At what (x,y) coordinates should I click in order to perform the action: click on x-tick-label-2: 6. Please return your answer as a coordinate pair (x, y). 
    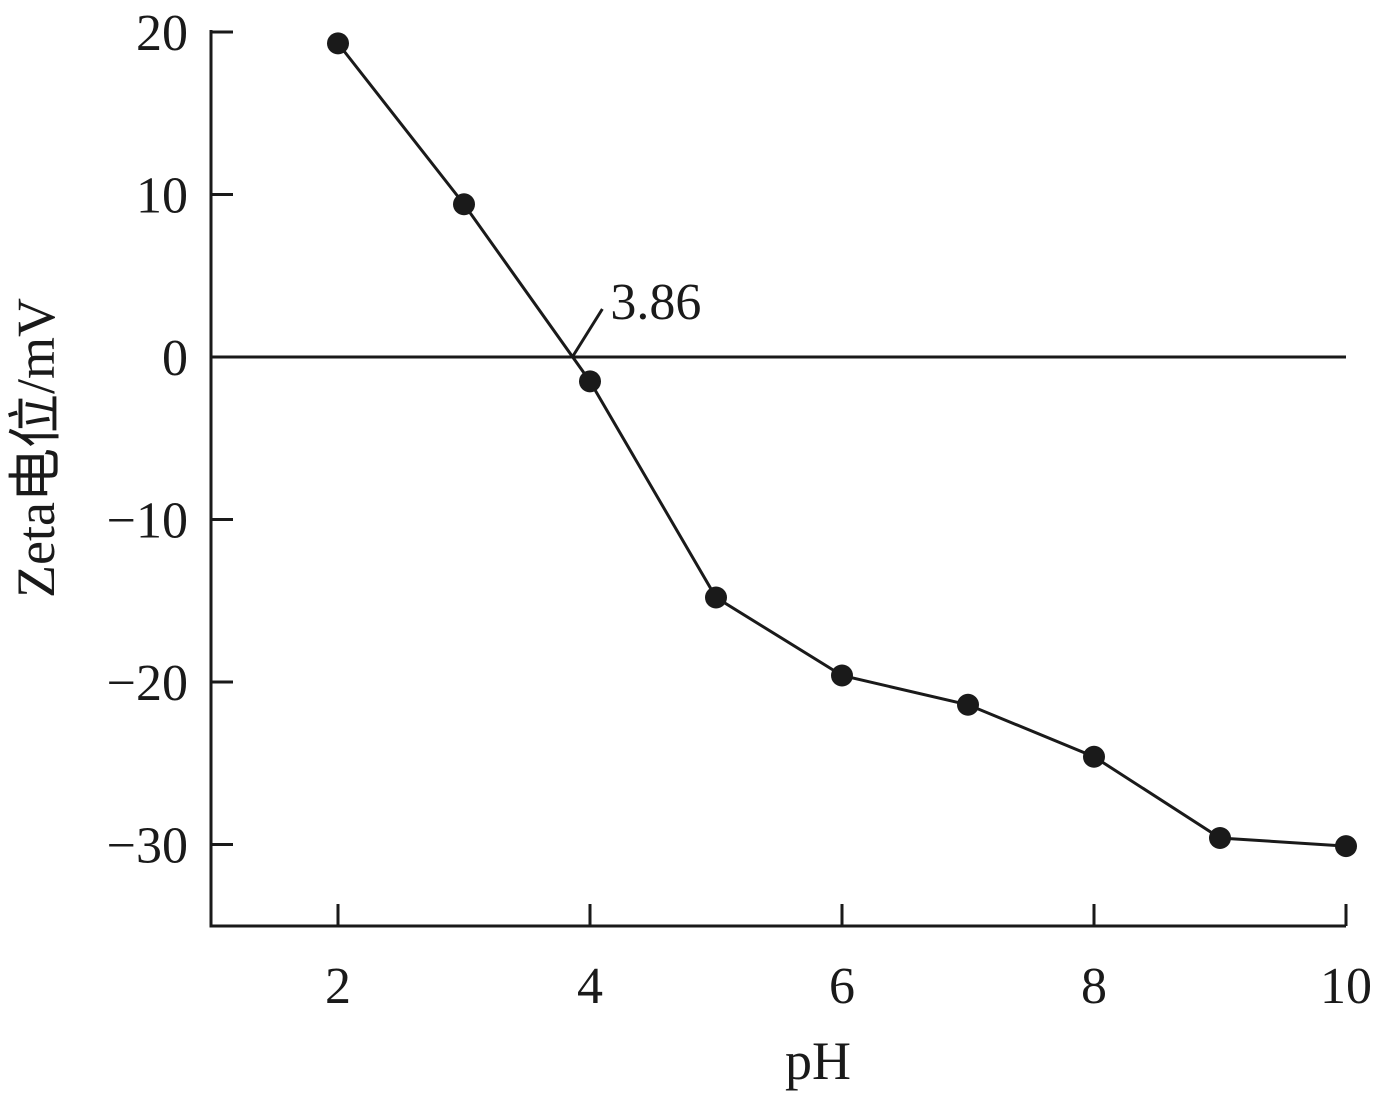
    Looking at the image, I should click on (842, 986).